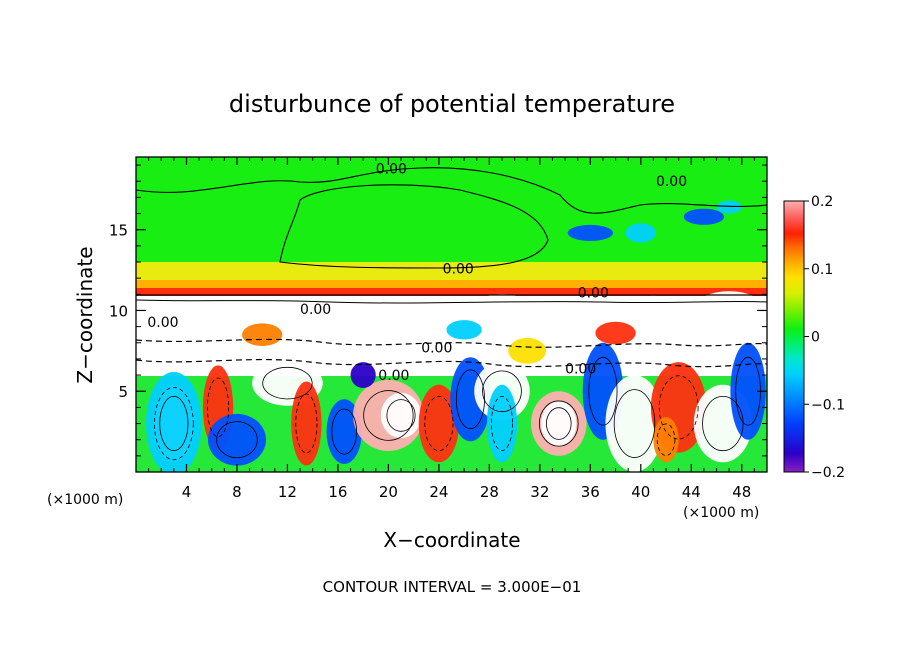 This screenshot has width=904, height=654. What do you see at coordinates (452, 587) in the screenshot?
I see `contour-interval-note: CONTOUR INTERVAL = 3.000E−01` at bounding box center [452, 587].